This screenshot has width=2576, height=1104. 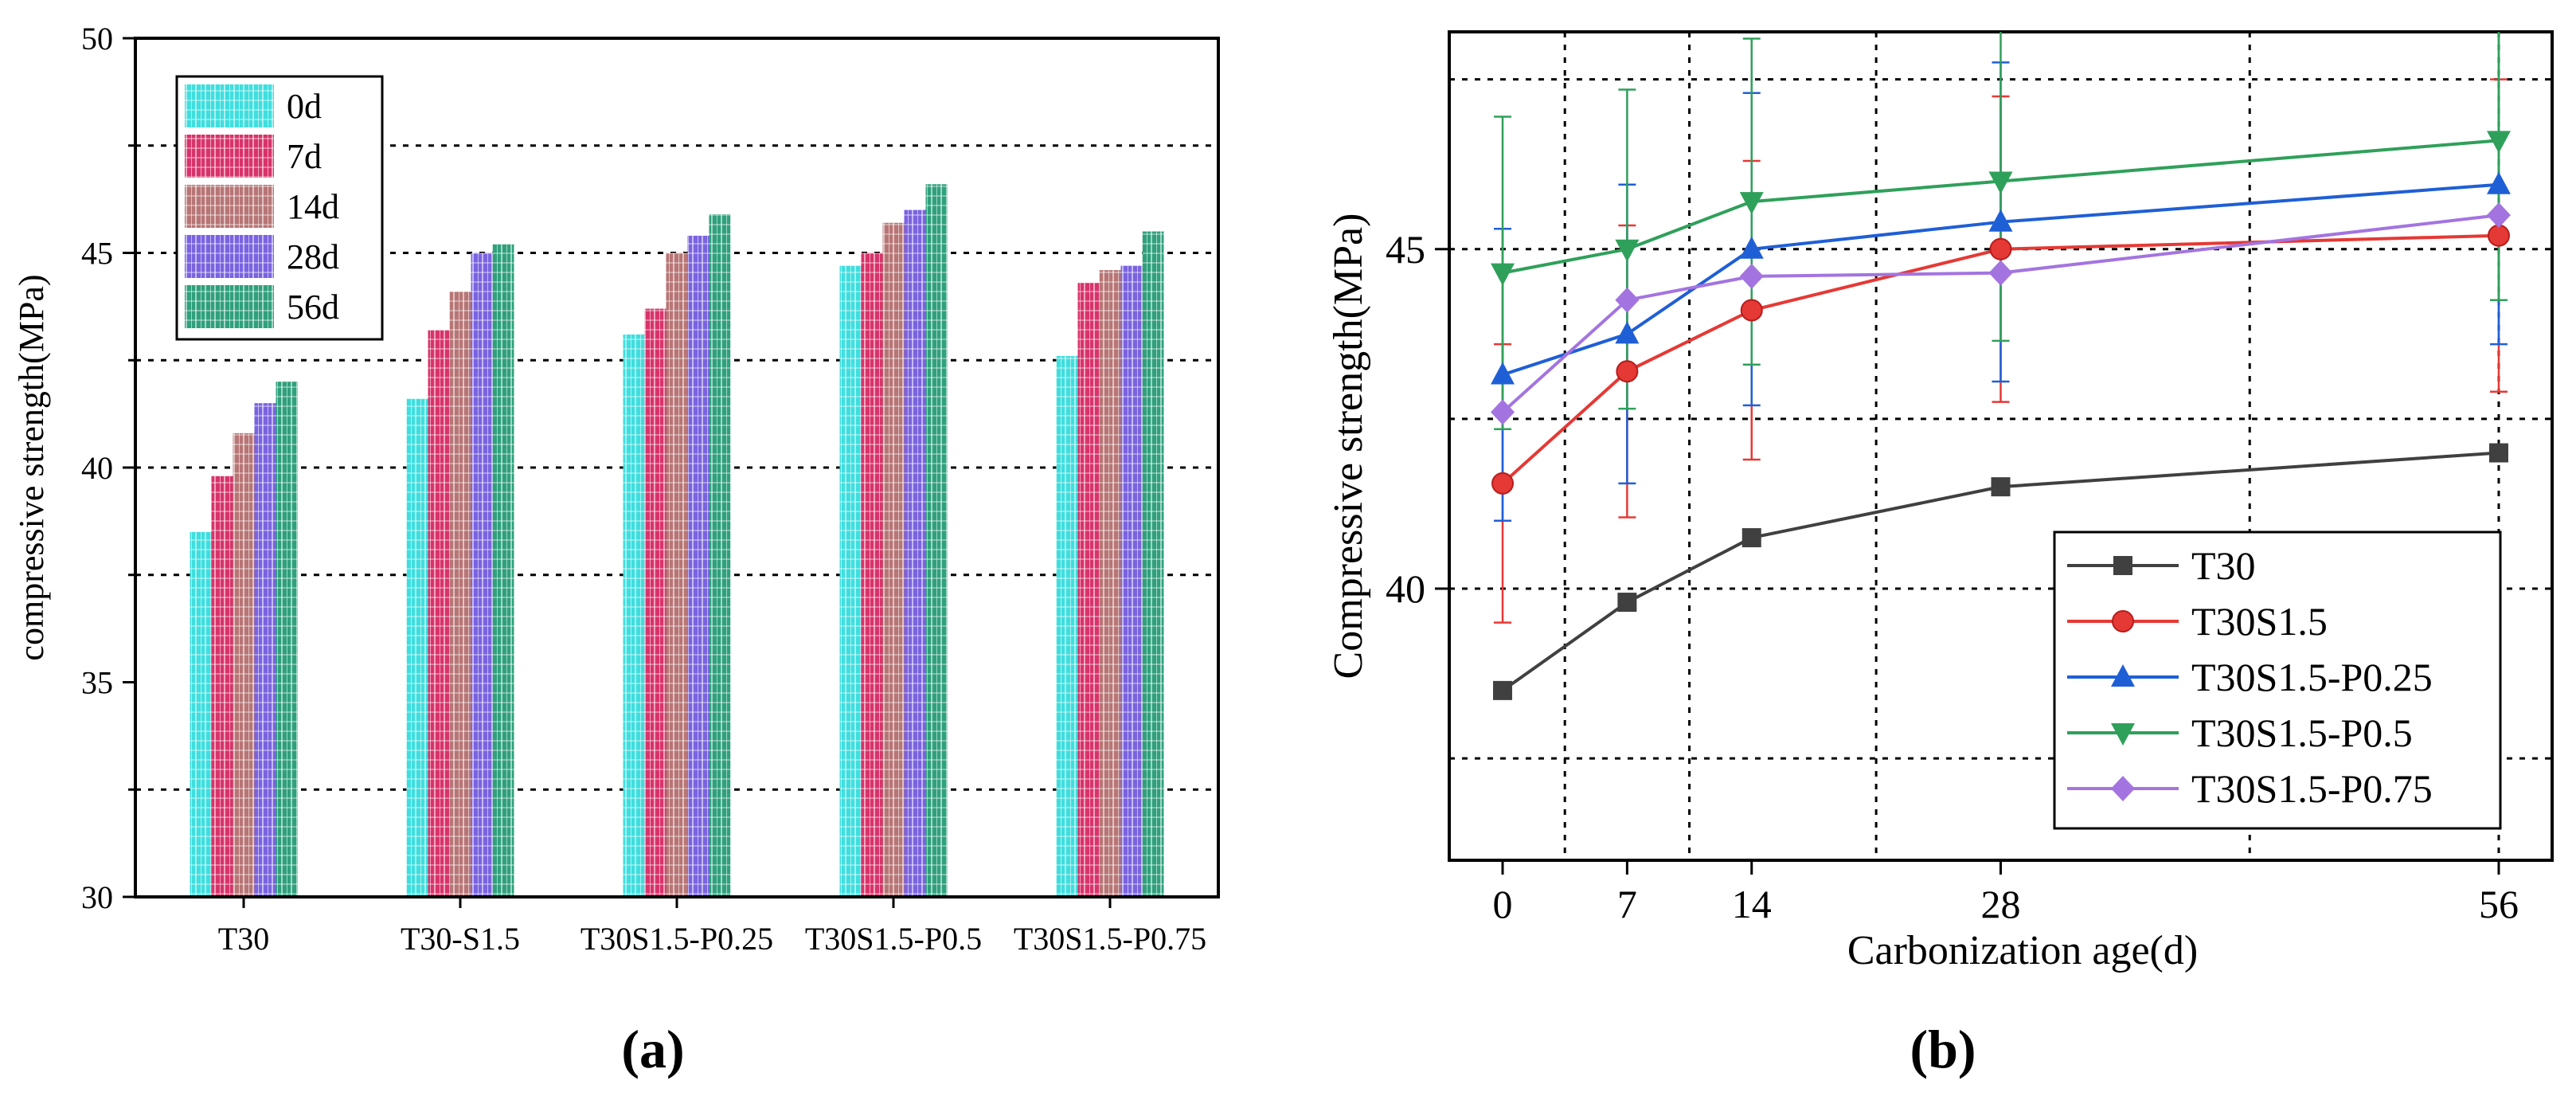 I want to click on point-T30S1.5-7, so click(x=1627, y=371).